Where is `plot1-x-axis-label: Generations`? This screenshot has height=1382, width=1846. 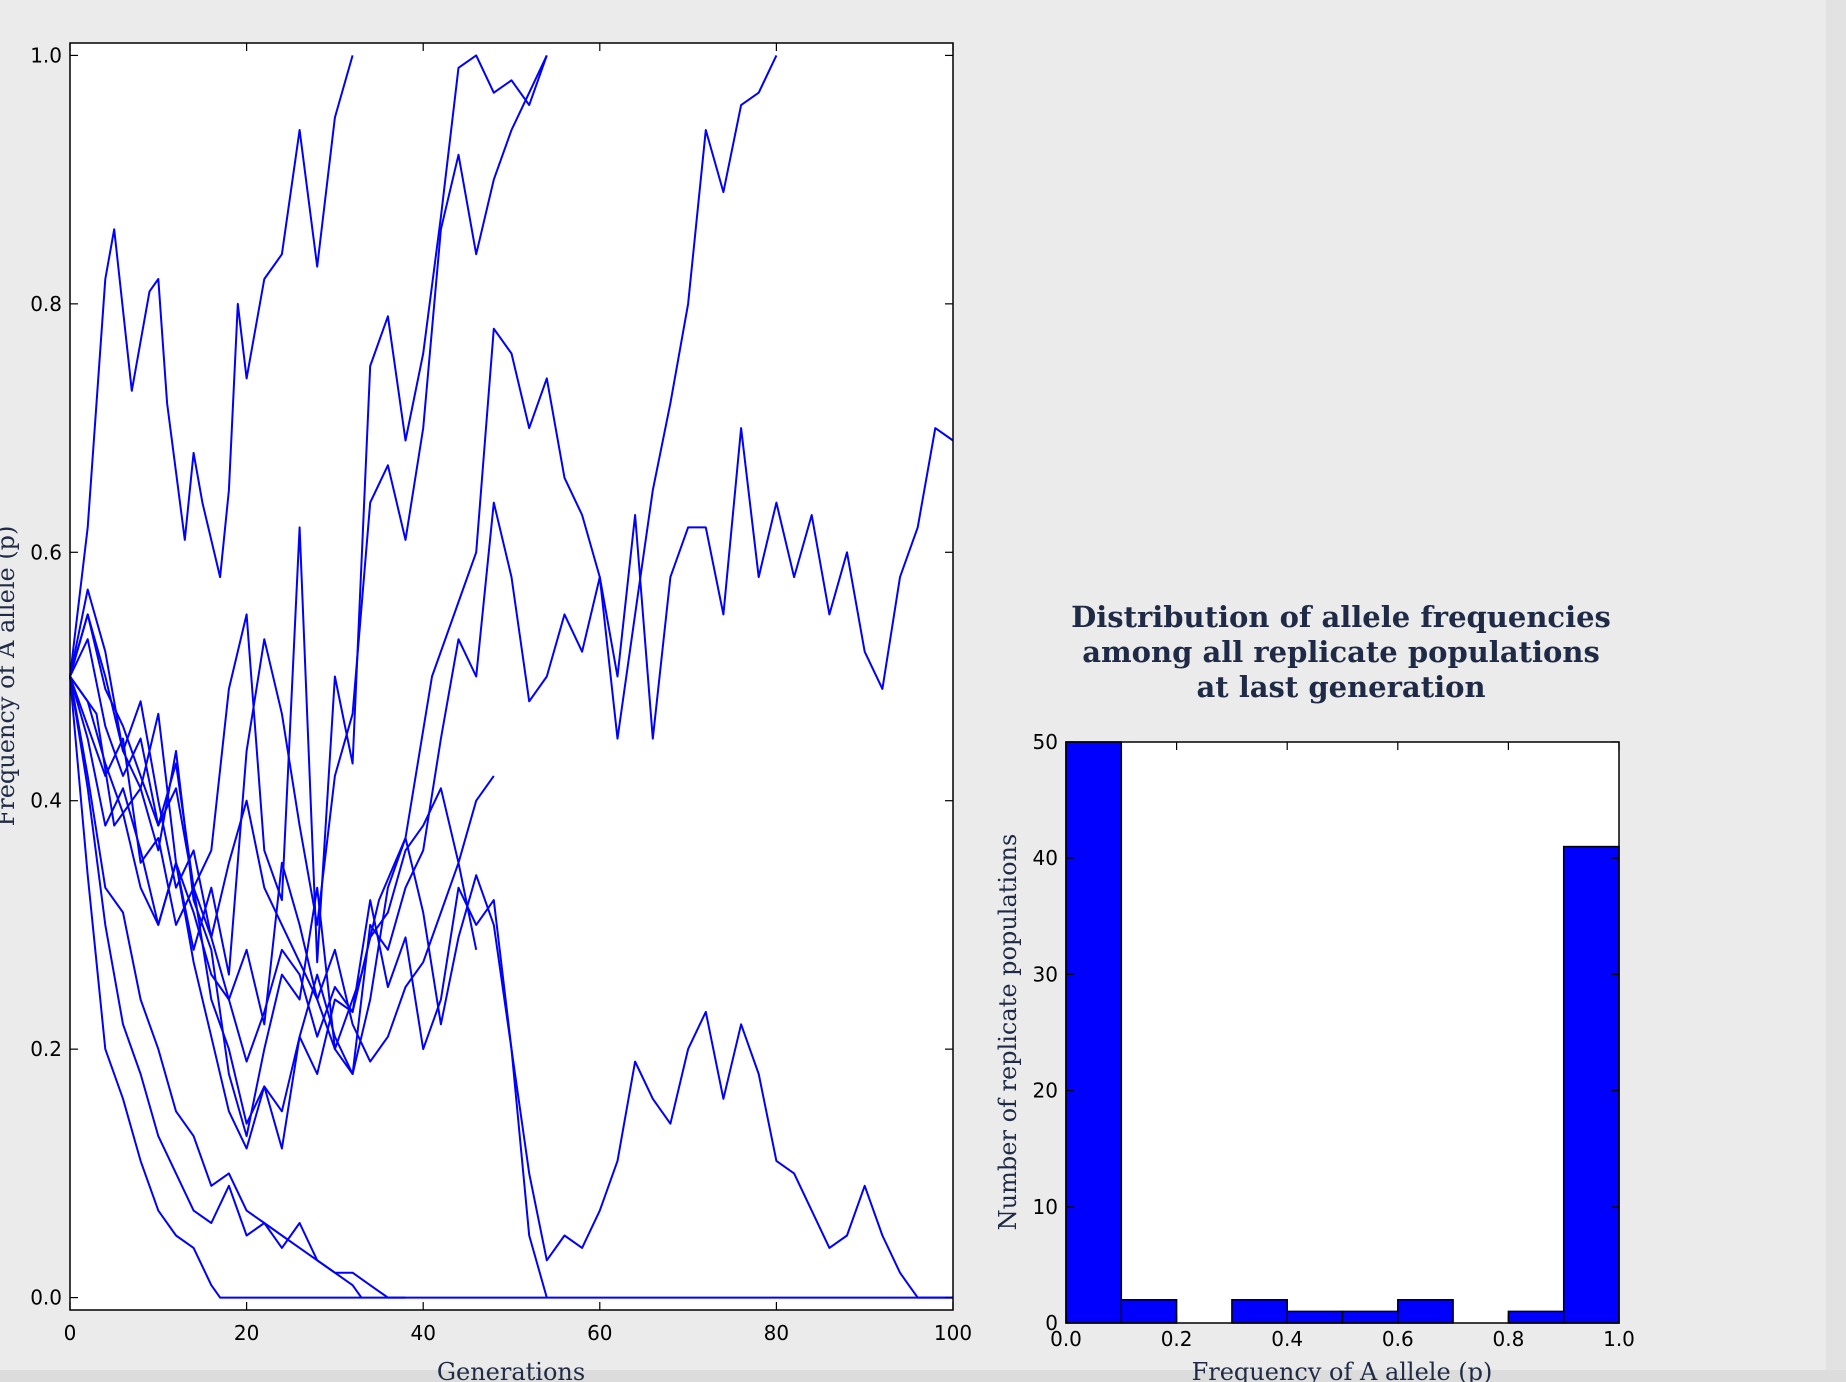 plot1-x-axis-label: Generations is located at coordinates (511, 1370).